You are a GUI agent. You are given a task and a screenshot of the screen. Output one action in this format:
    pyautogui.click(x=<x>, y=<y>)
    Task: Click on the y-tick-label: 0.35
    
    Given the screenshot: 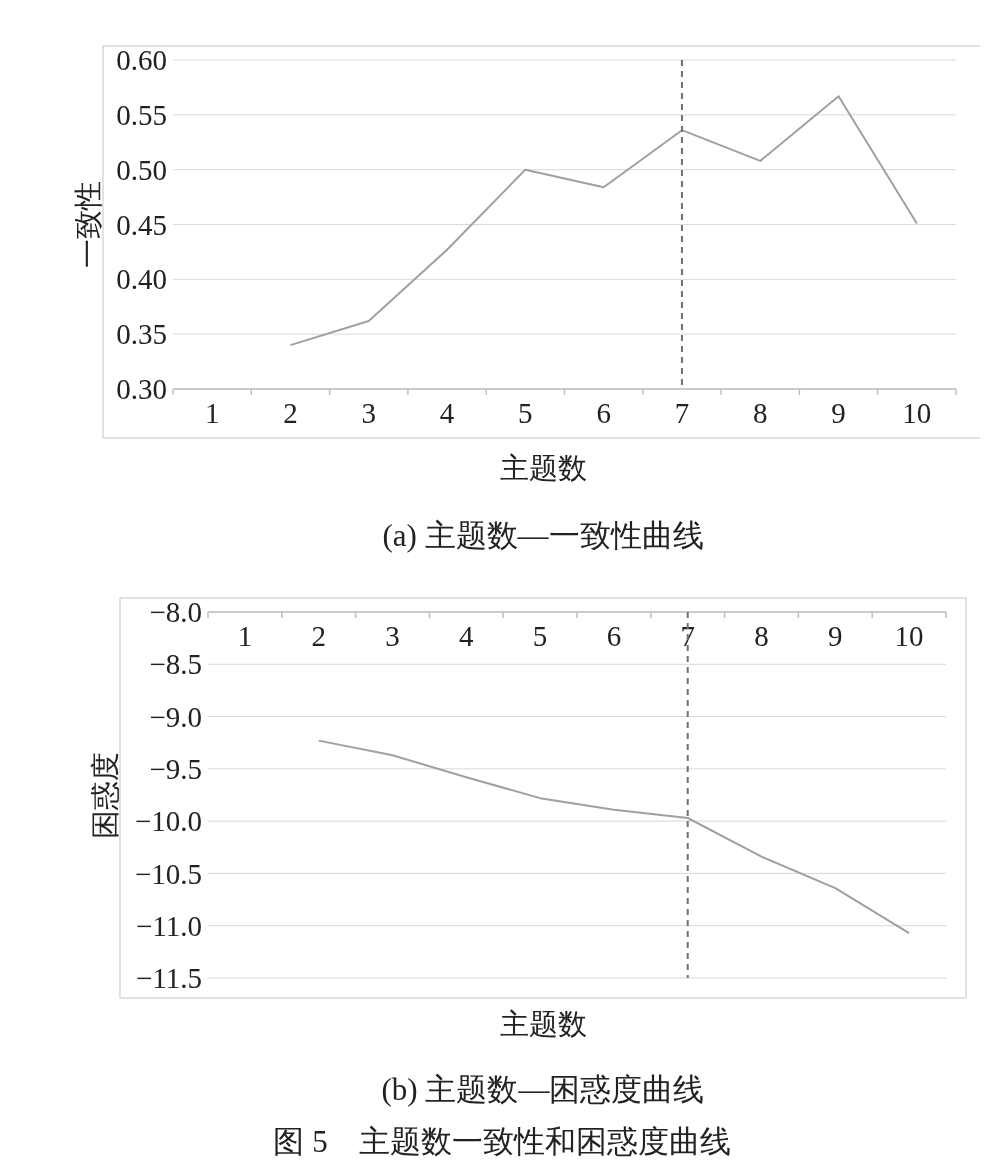 What is the action you would take?
    pyautogui.click(x=141, y=334)
    